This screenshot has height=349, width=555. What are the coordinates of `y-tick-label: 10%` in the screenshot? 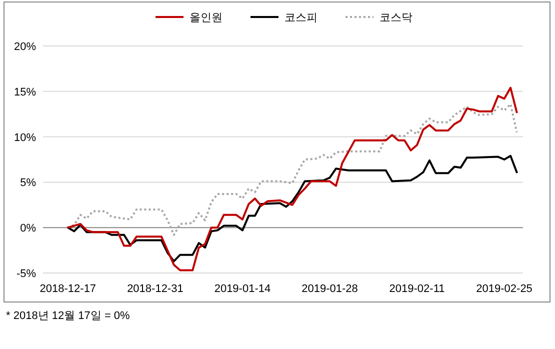 It's located at (25, 138).